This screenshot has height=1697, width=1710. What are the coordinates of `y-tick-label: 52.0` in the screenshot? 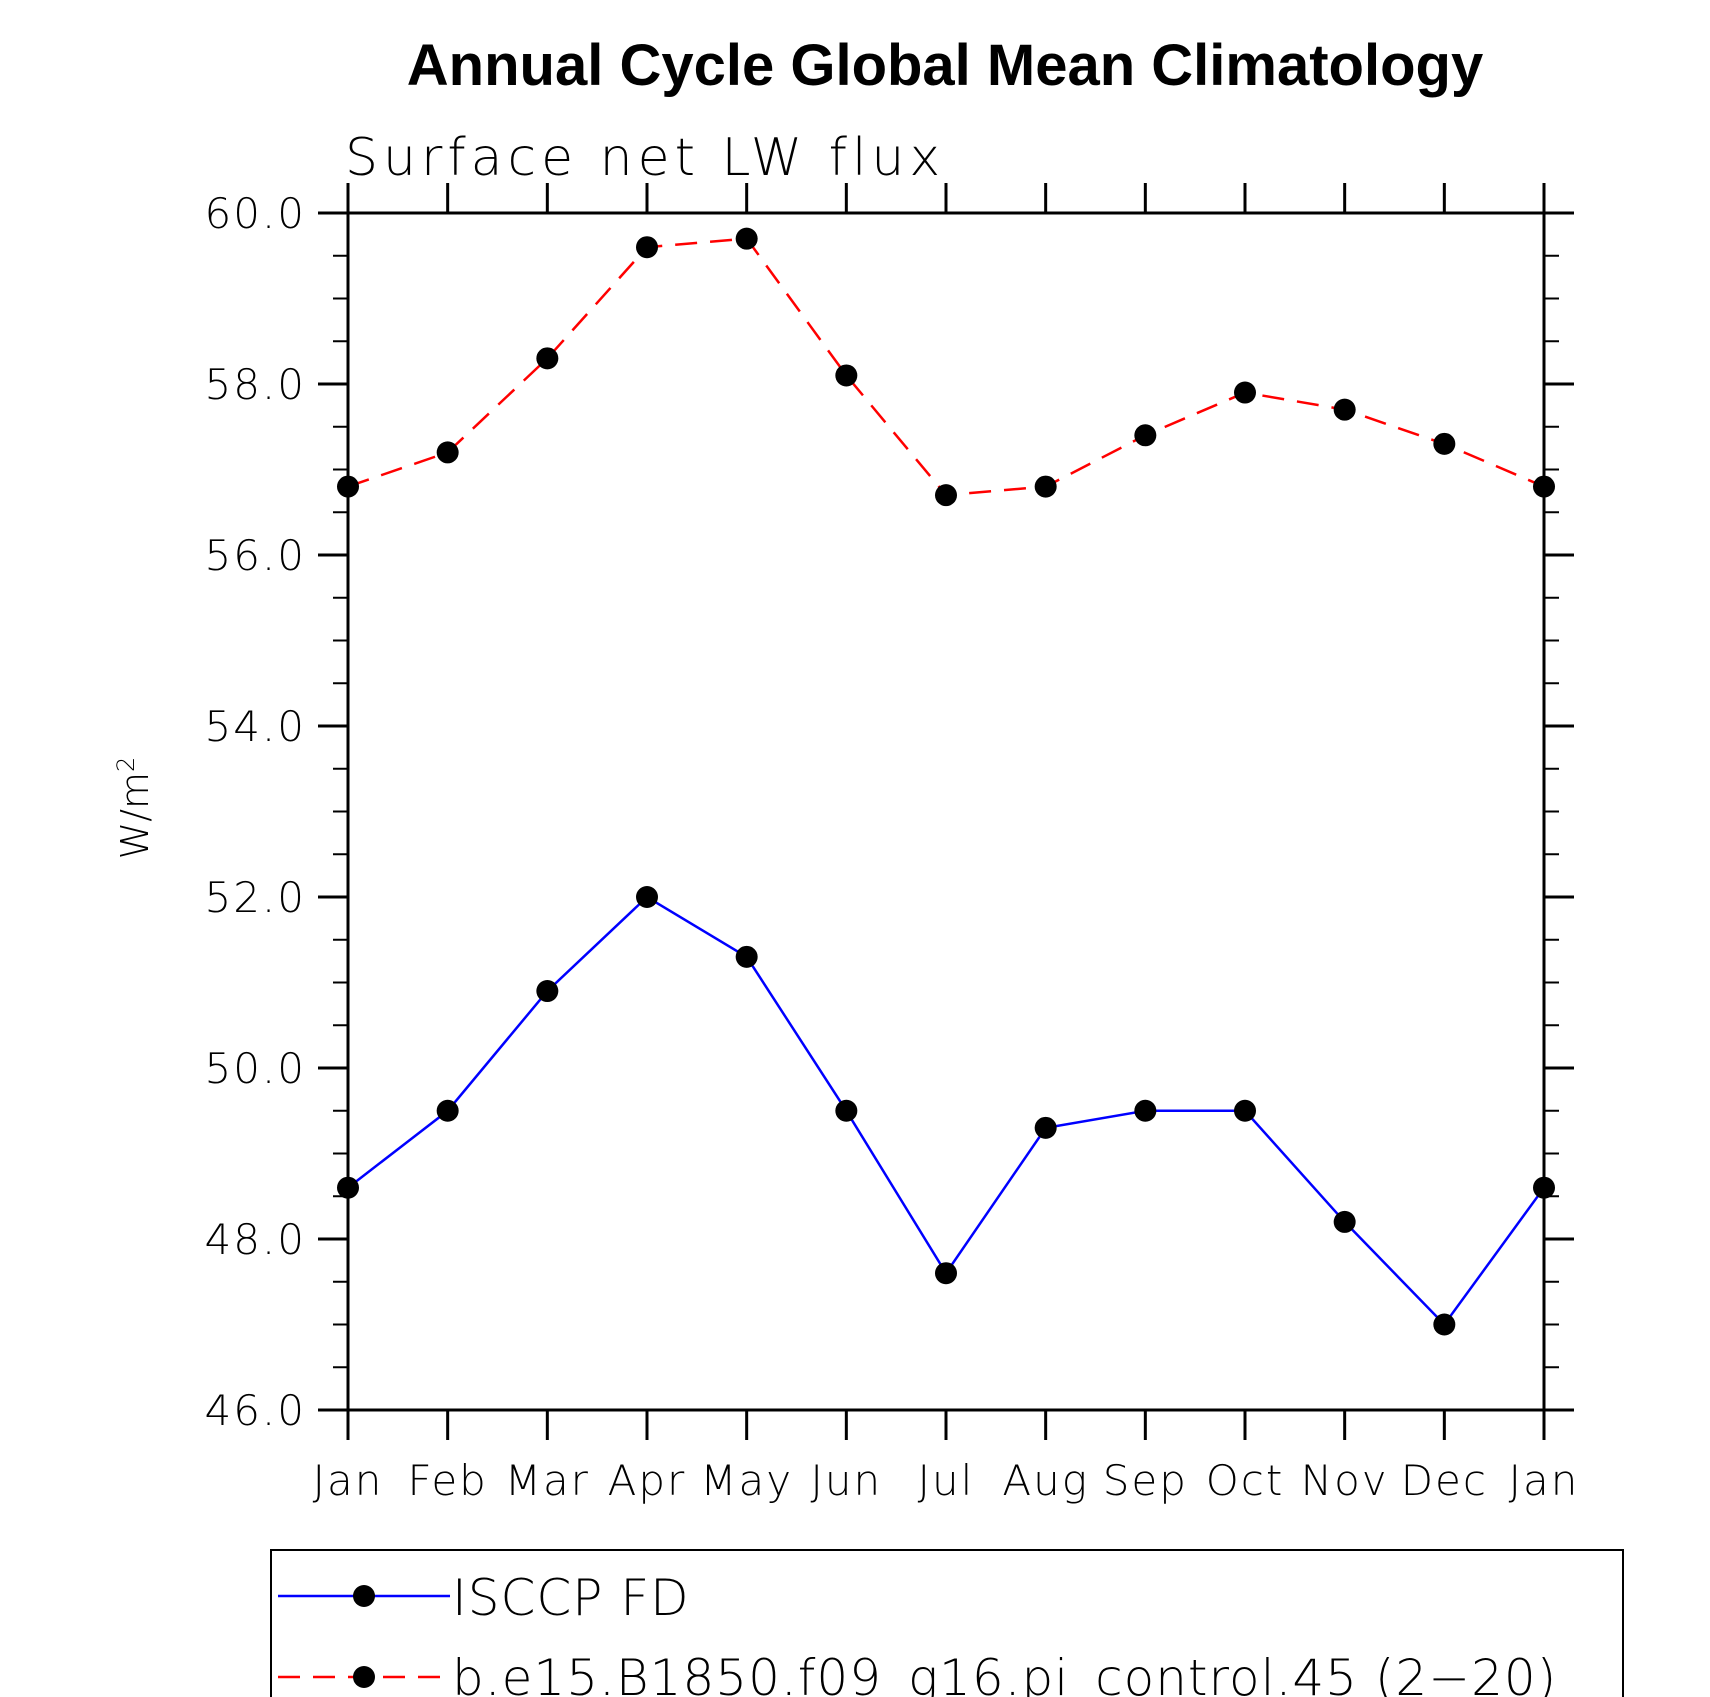 It's located at (255, 897).